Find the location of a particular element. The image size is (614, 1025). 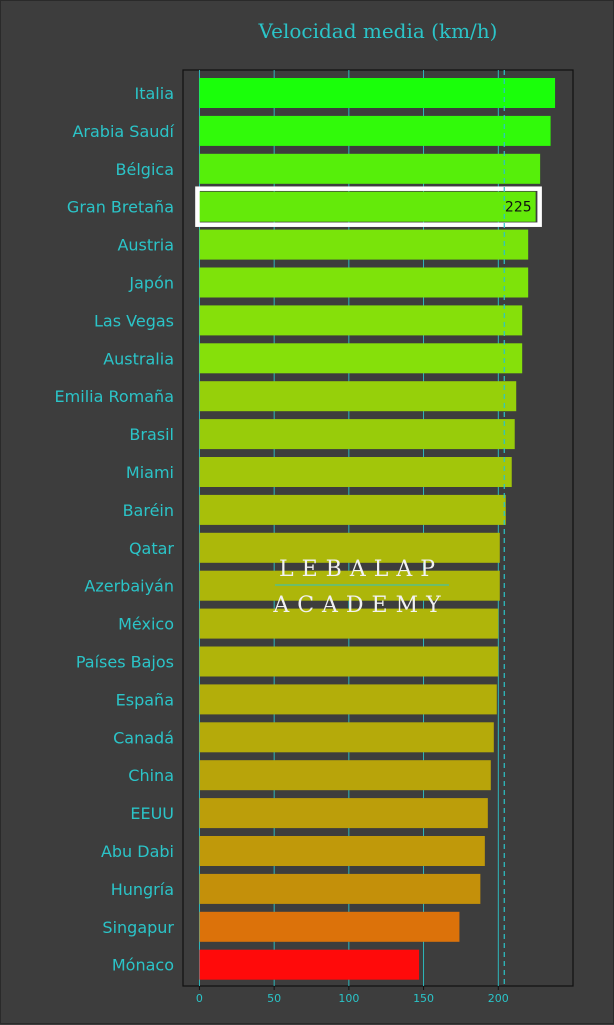

category-label: Baréin is located at coordinates (148, 510).